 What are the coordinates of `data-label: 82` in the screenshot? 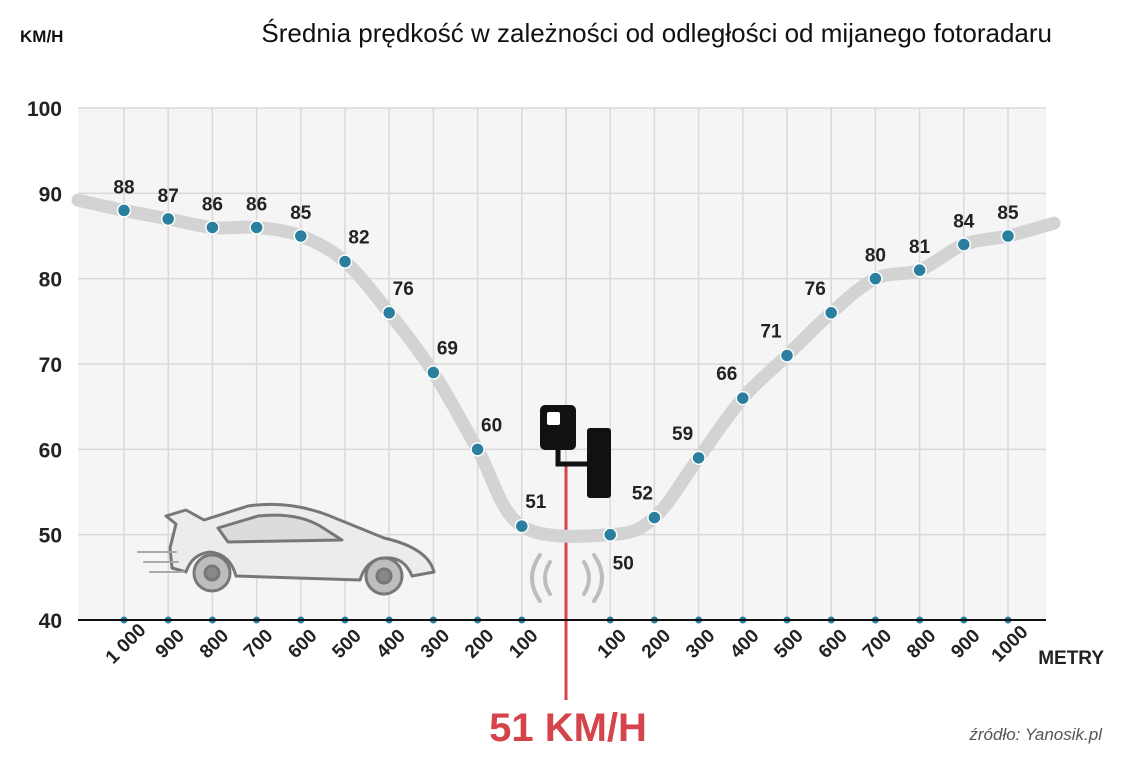 It's located at (358, 238).